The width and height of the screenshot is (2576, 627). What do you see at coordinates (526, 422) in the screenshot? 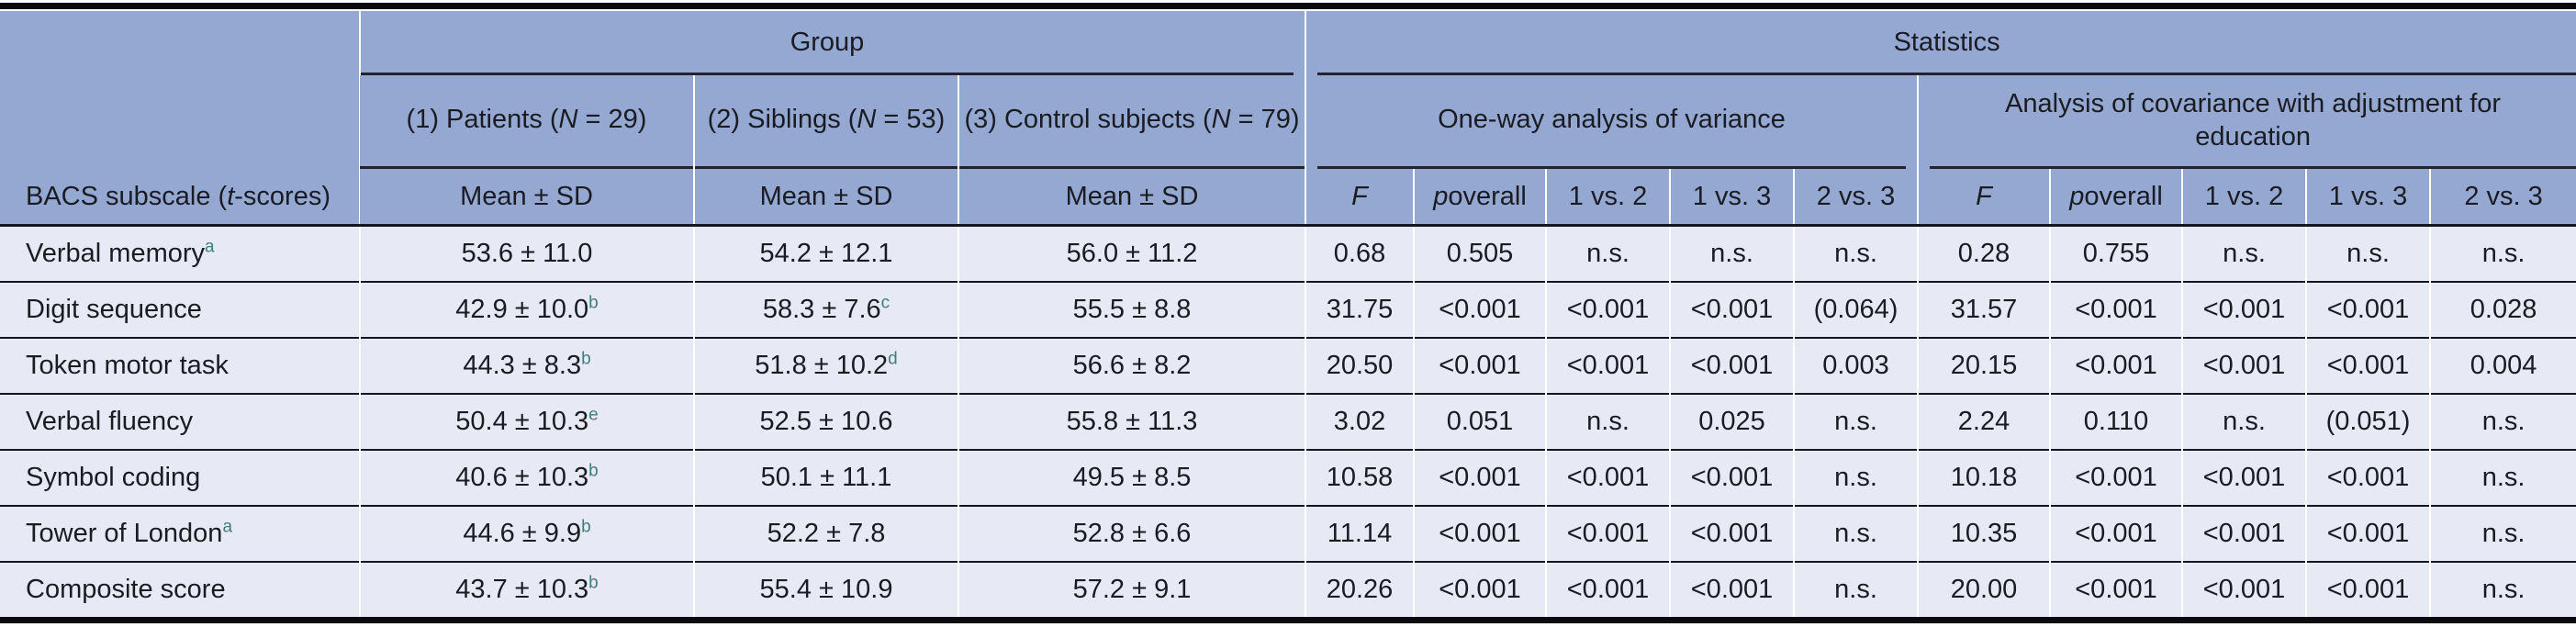
I see `mean-value: 50.4 ± 10.3e` at bounding box center [526, 422].